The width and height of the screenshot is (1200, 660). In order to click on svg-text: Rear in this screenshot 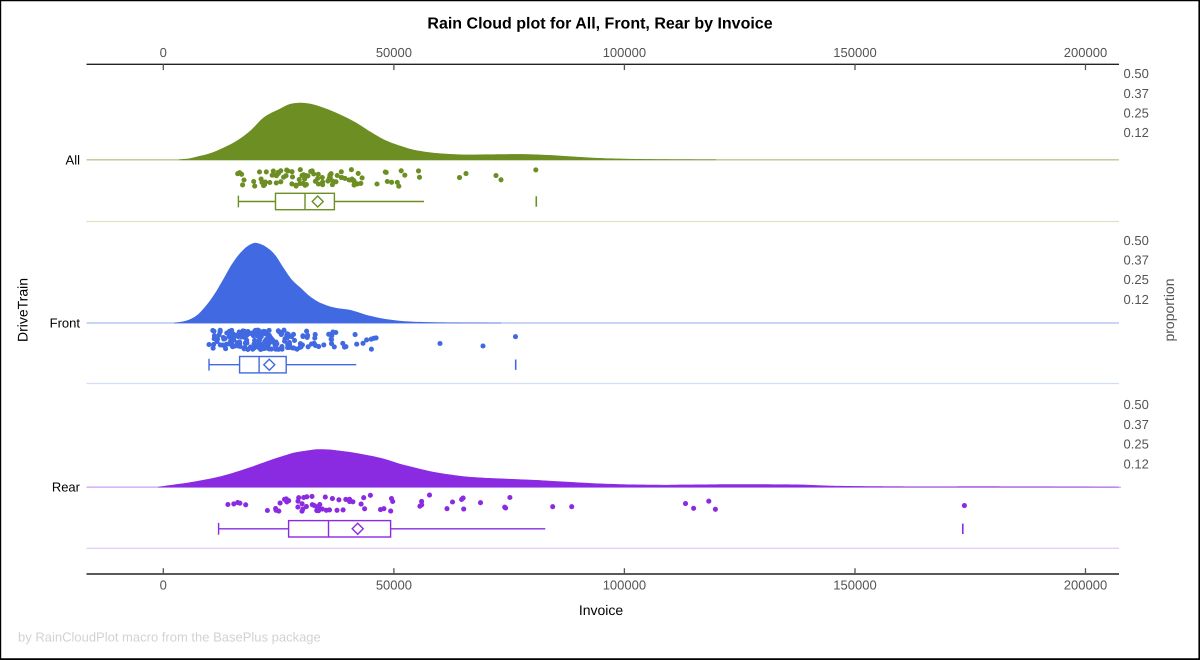, I will do `click(66, 487)`.